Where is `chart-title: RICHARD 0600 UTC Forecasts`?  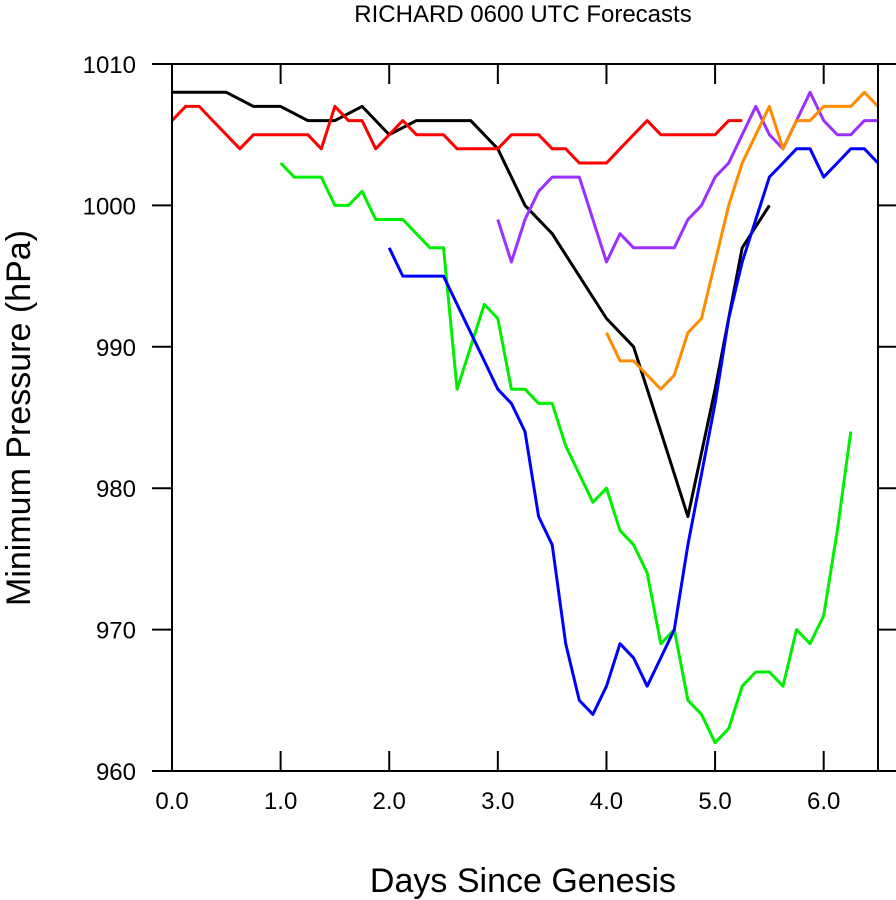
chart-title: RICHARD 0600 UTC Forecasts is located at coordinates (522, 14).